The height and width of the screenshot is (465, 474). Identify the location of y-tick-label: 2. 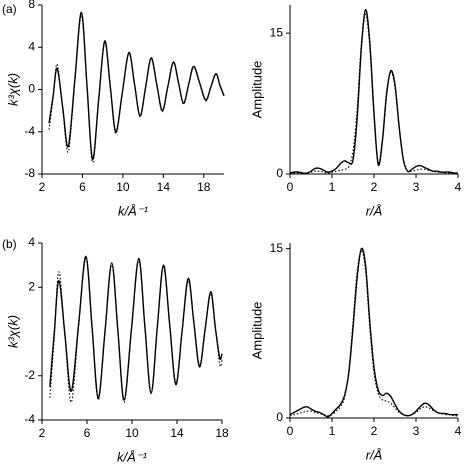
(31, 286).